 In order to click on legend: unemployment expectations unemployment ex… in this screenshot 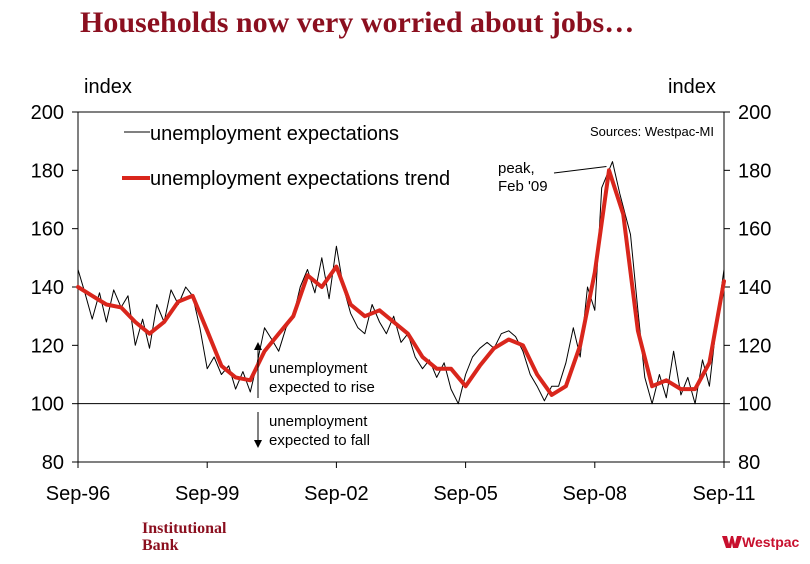, I will do `click(286, 156)`.